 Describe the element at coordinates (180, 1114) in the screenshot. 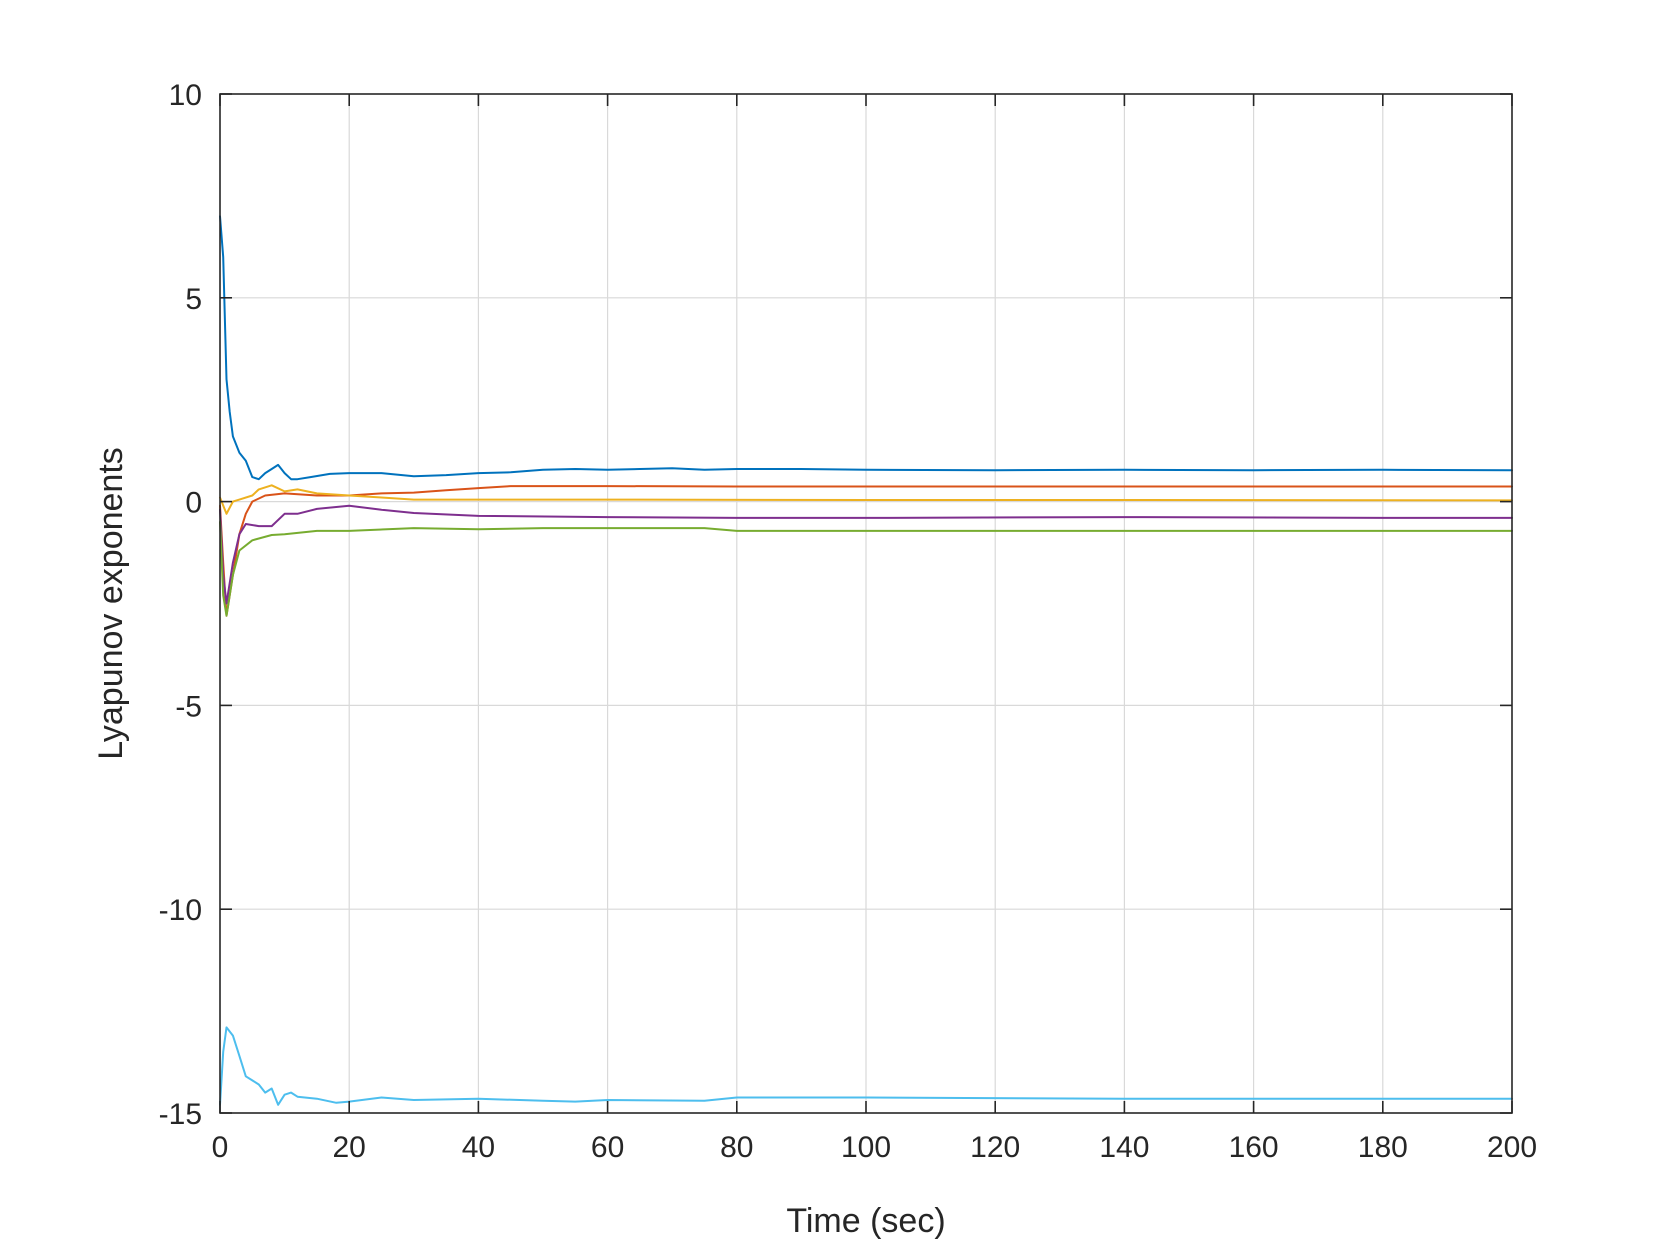

I see `y-tick-label: -15` at that location.